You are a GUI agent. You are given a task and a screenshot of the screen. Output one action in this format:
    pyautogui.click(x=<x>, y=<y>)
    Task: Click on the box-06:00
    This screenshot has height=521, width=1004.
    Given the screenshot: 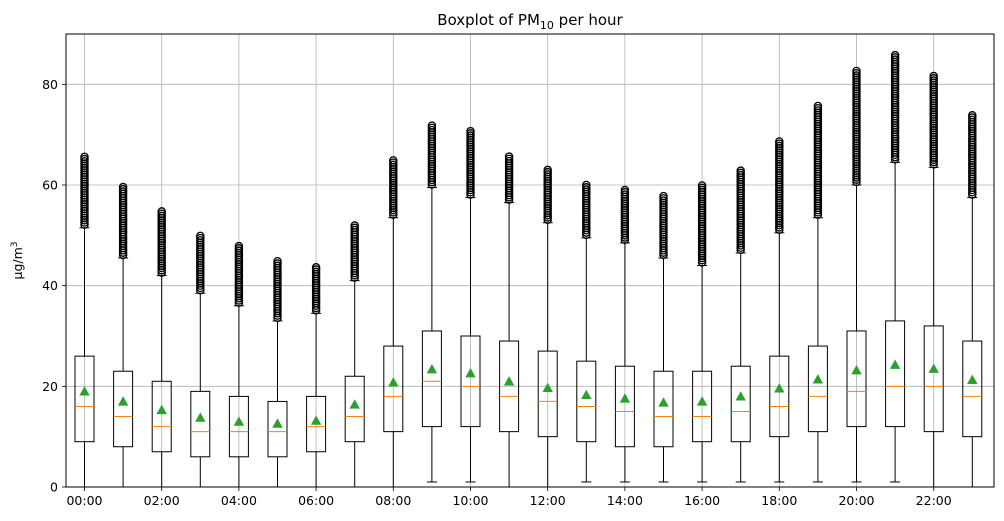 What is the action you would take?
    pyautogui.click(x=316, y=375)
    